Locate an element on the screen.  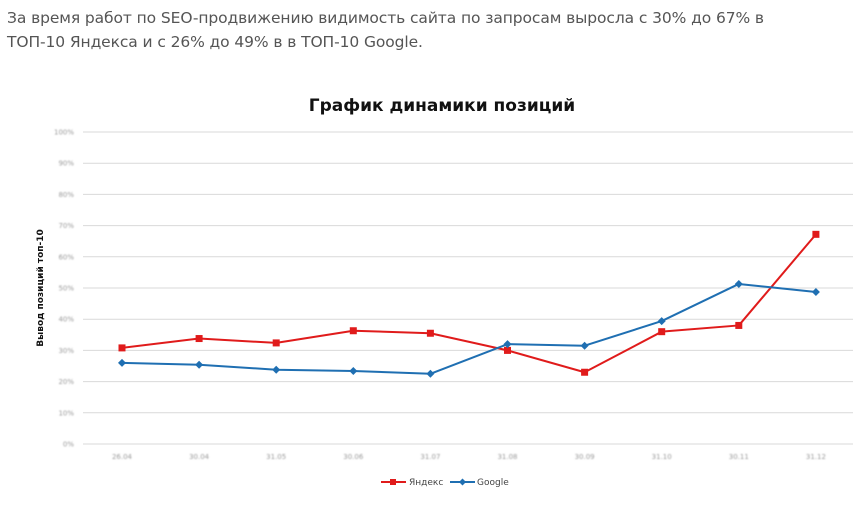
x-tick-label: 30.06 is located at coordinates (353, 457).